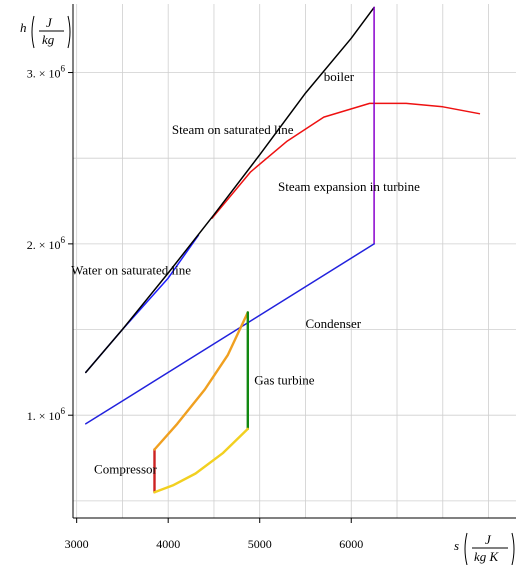 This screenshot has height=565, width=518. Describe the element at coordinates (46, 414) in the screenshot. I see `y-tick-label: 1. × 106` at that location.